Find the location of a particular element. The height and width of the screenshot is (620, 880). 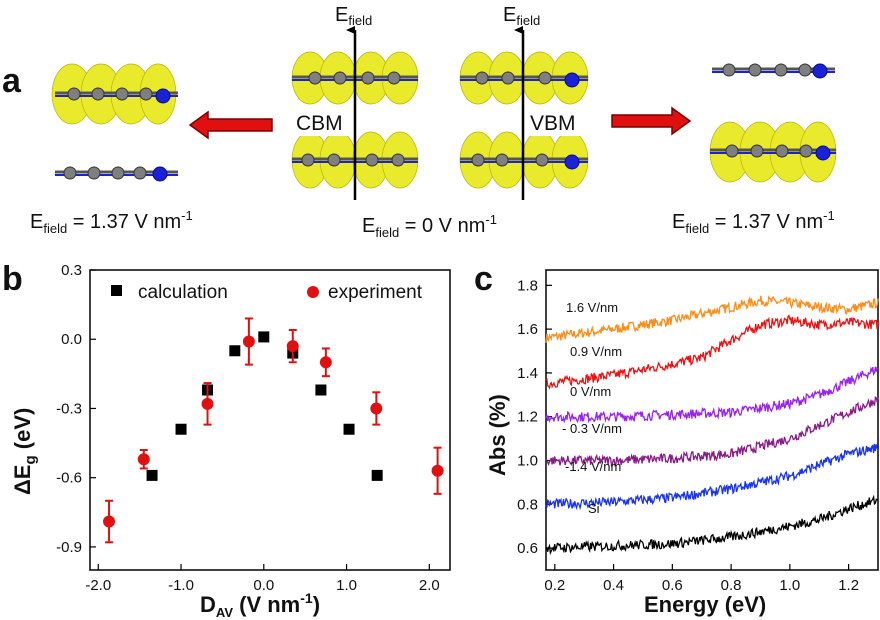

legend-experiment-label: experiment is located at coordinates (375, 292).